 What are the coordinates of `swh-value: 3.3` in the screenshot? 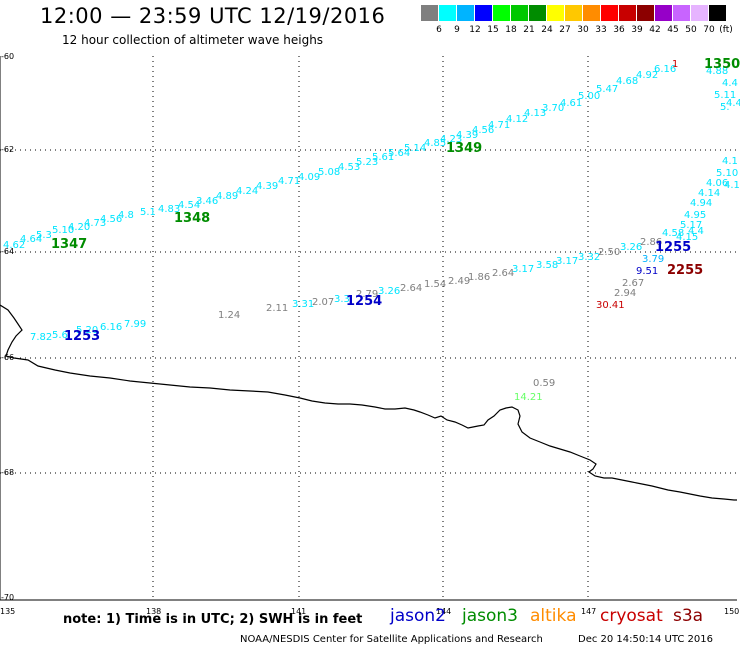 It's located at (342, 299).